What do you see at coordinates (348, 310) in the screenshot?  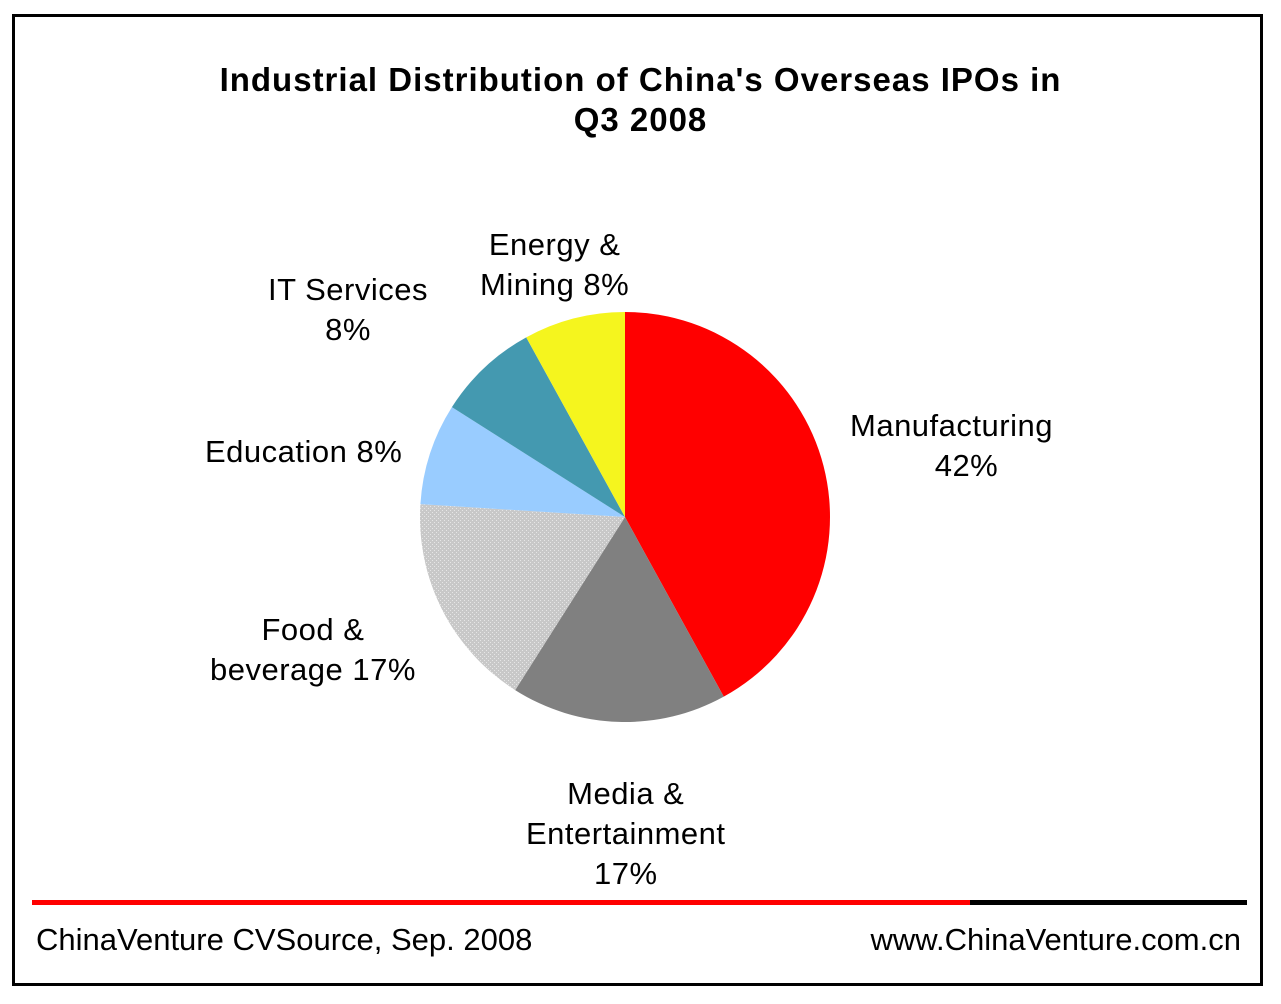 I see `slice-label-it-services: IT Services 8%` at bounding box center [348, 310].